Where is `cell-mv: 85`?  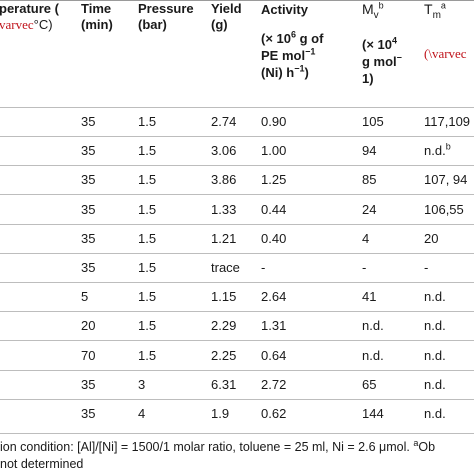
cell-mv: 85 is located at coordinates (369, 180).